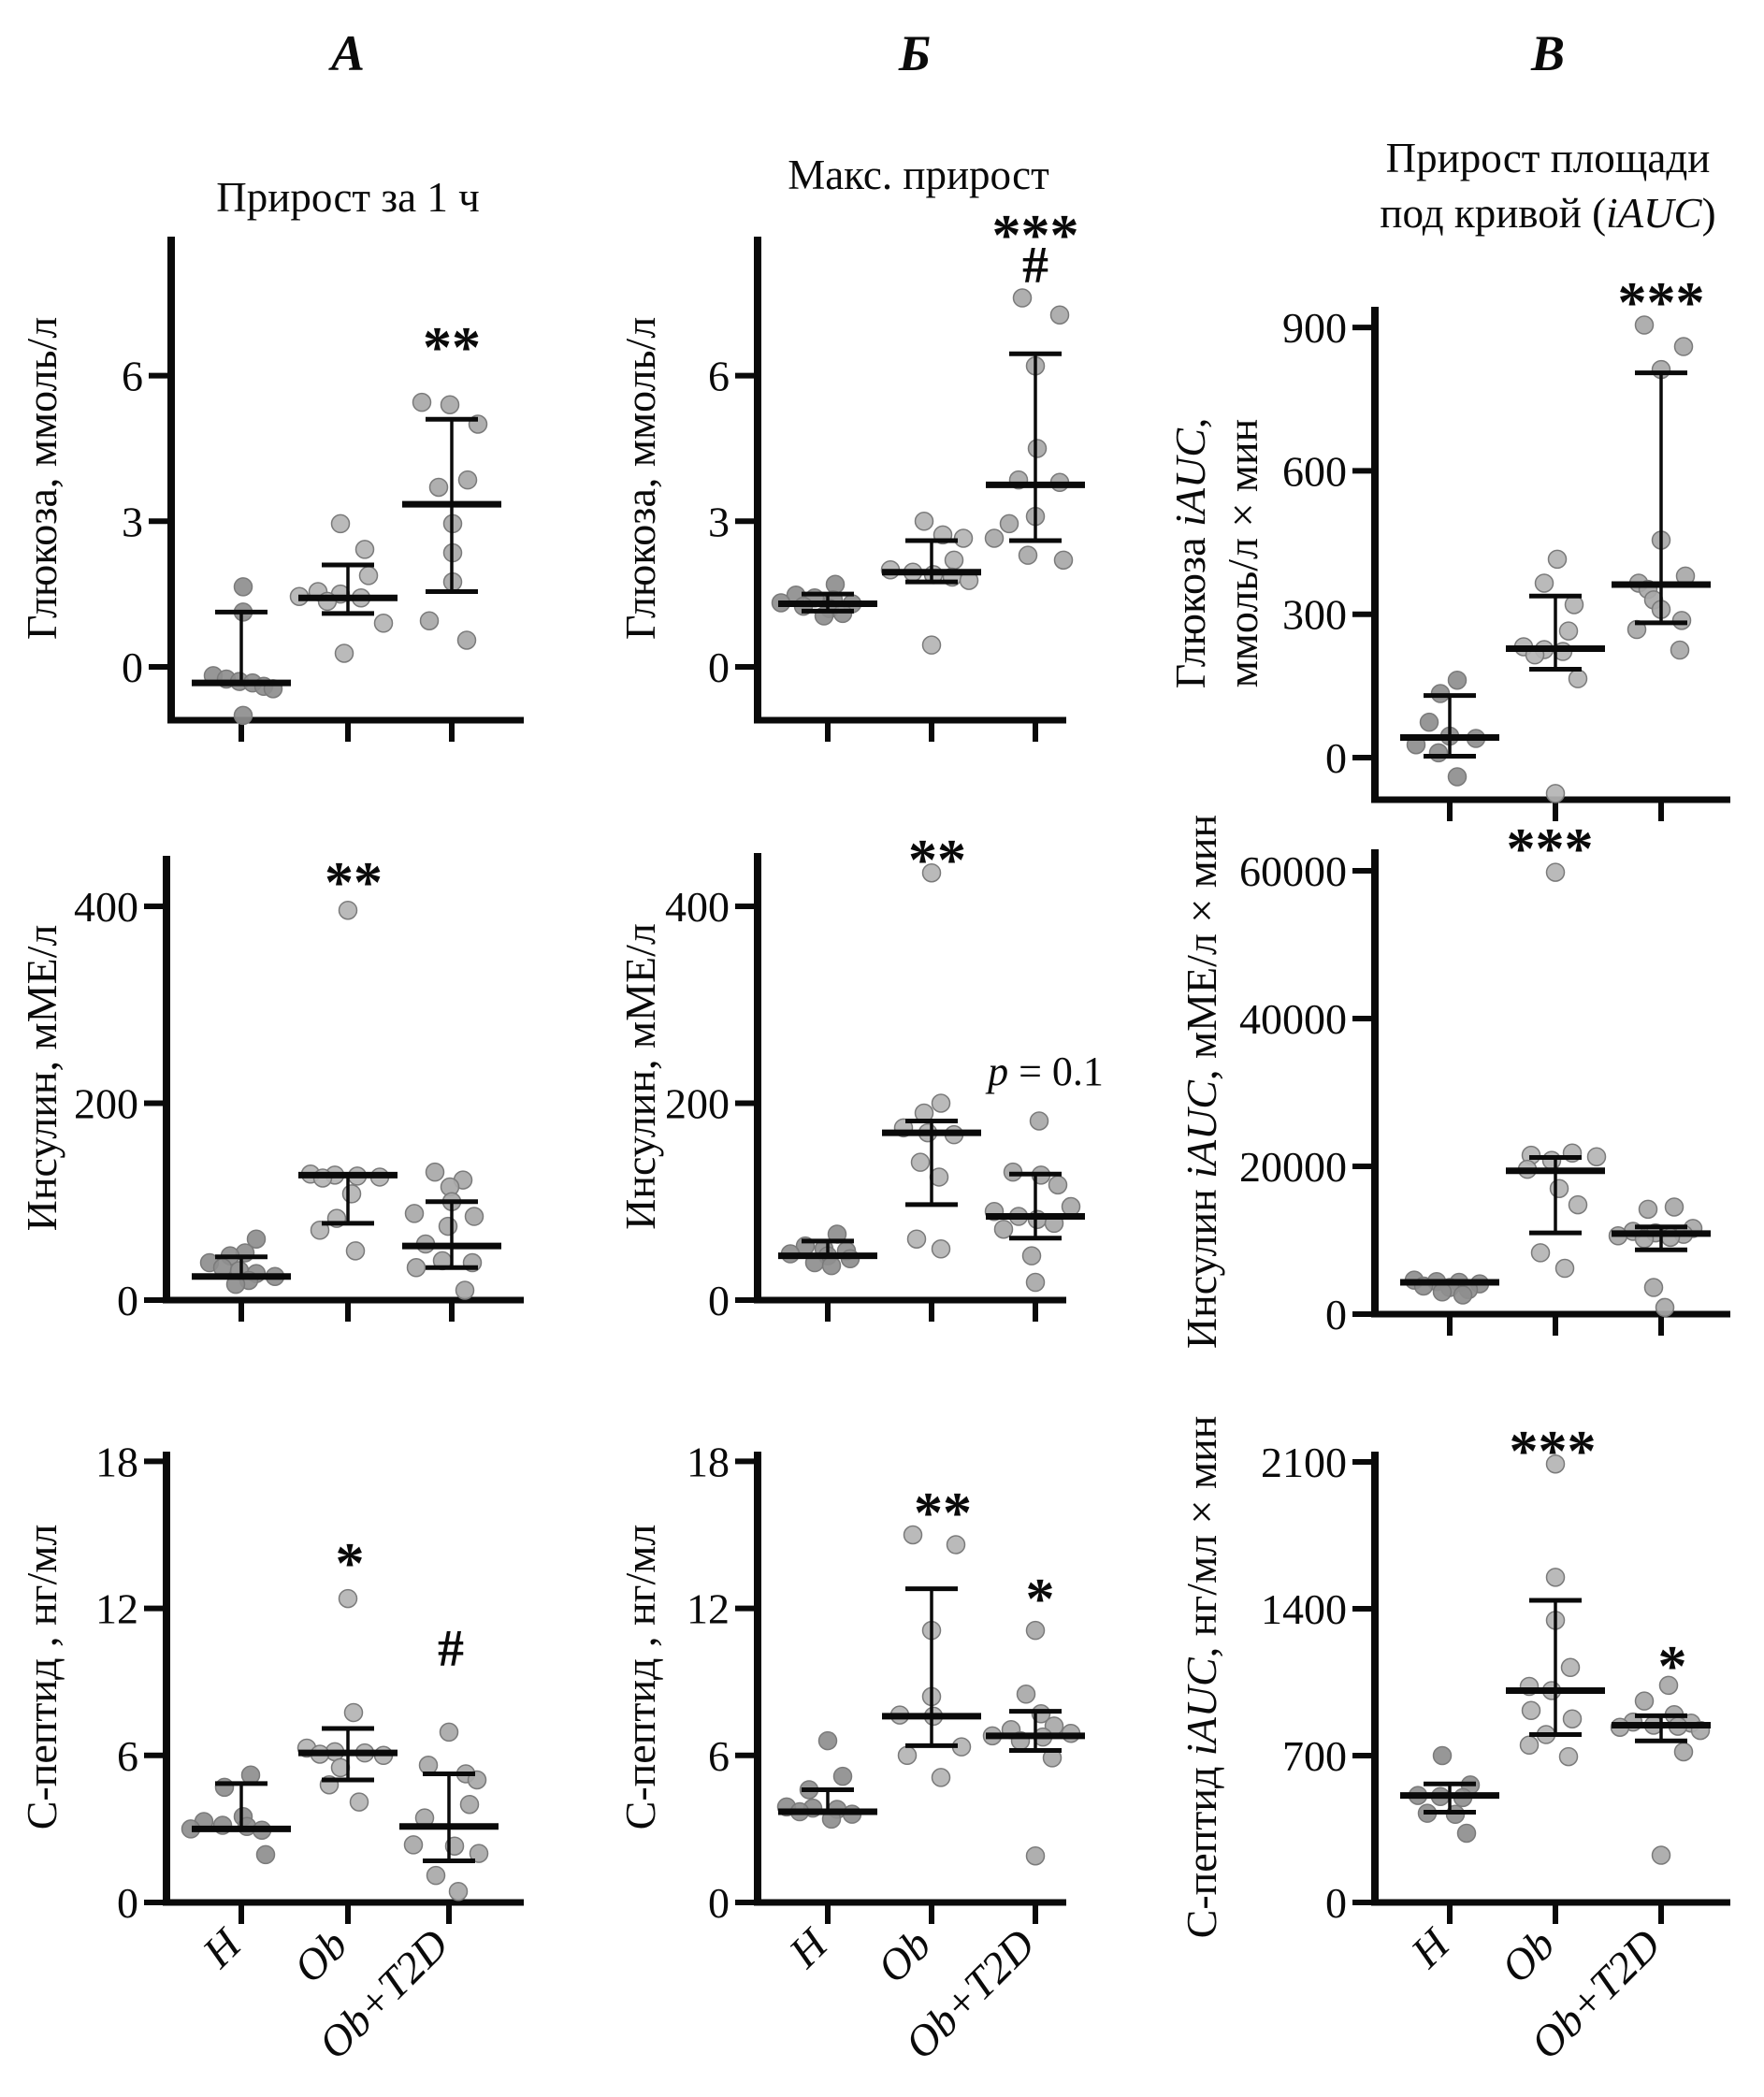 The height and width of the screenshot is (2097, 1764). Describe the element at coordinates (1314, 1756) in the screenshot. I see `y-tick-label: 700` at that location.